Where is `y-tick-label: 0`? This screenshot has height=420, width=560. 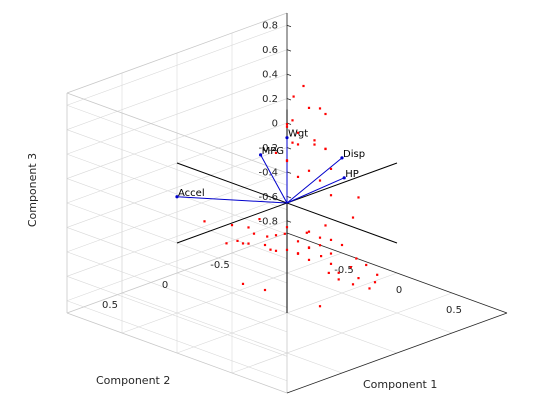
y-tick-label: 0 is located at coordinates (165, 285).